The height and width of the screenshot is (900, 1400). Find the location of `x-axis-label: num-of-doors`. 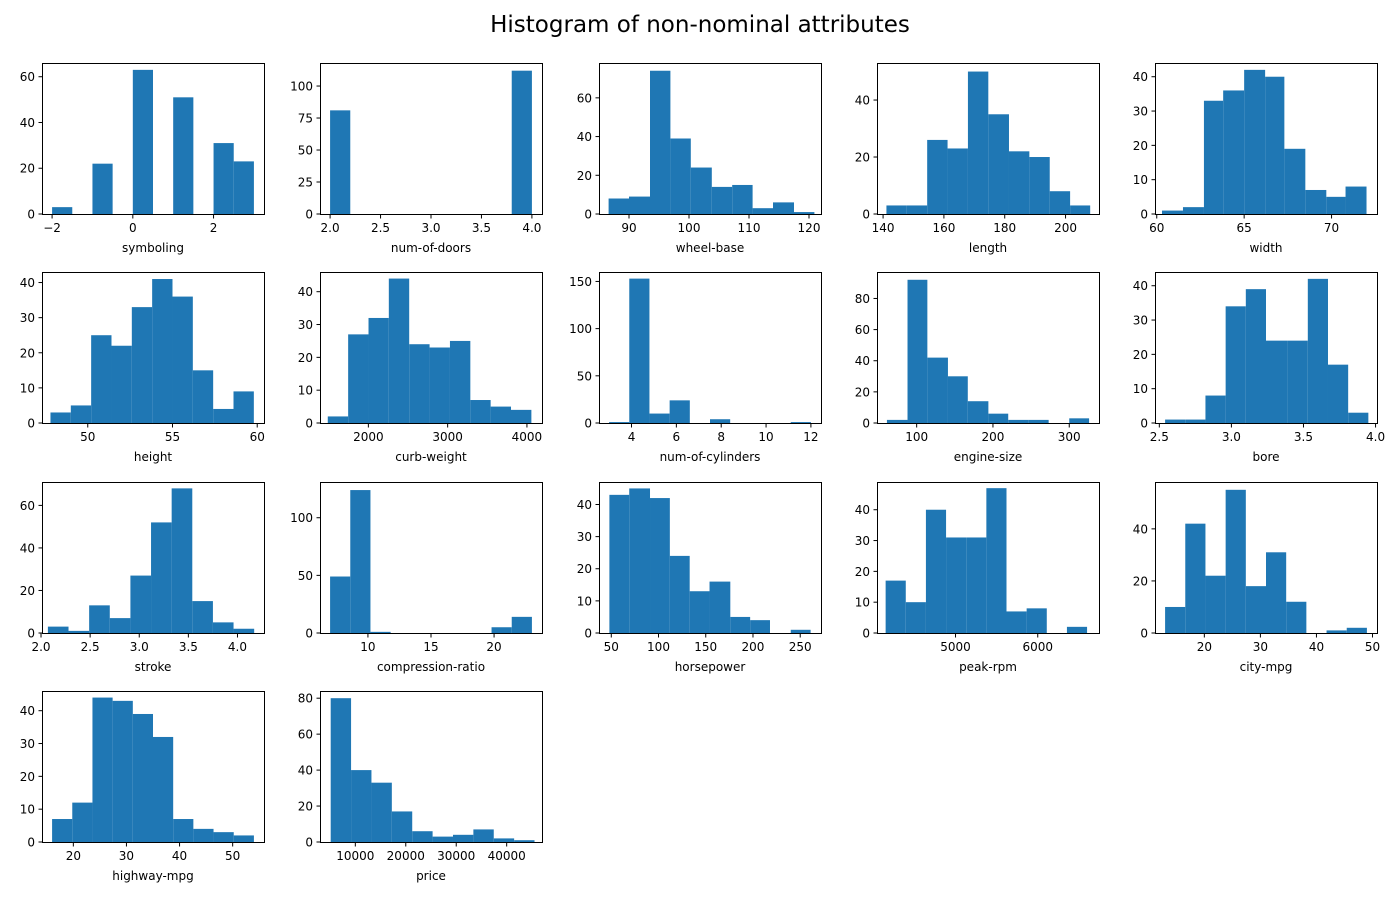

x-axis-label: num-of-doors is located at coordinates (431, 248).